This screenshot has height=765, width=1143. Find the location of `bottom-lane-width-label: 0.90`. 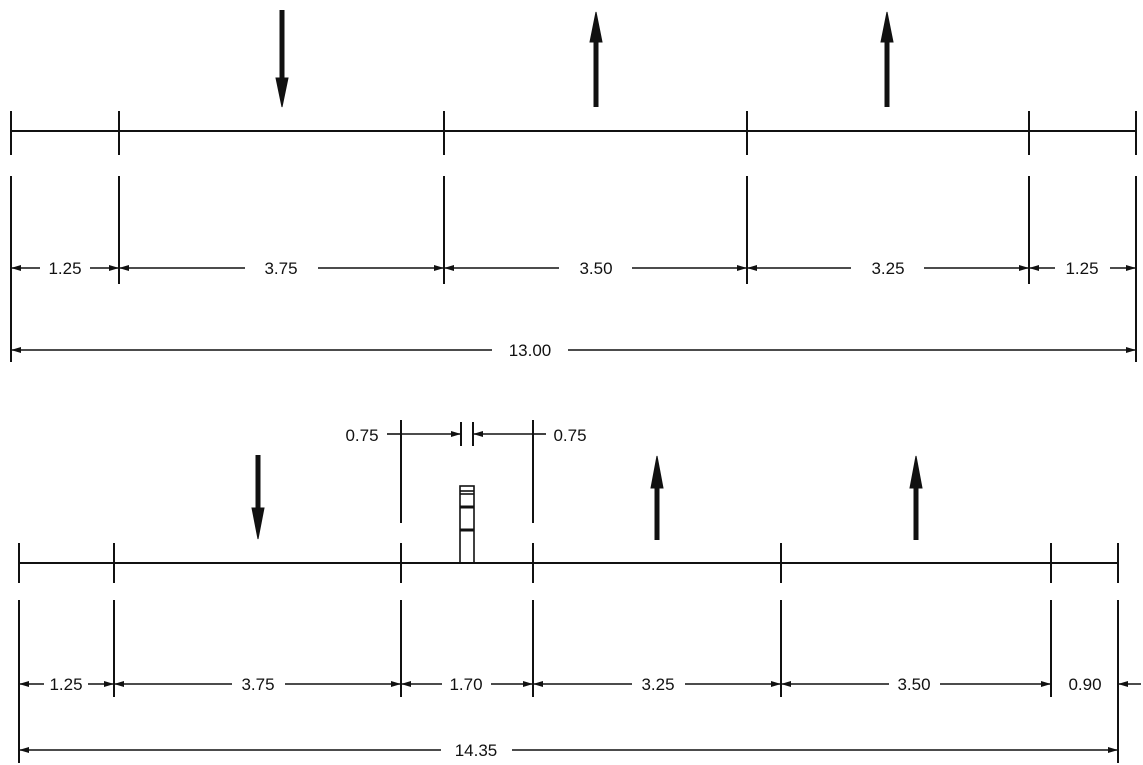

bottom-lane-width-label: 0.90 is located at coordinates (1084, 684).